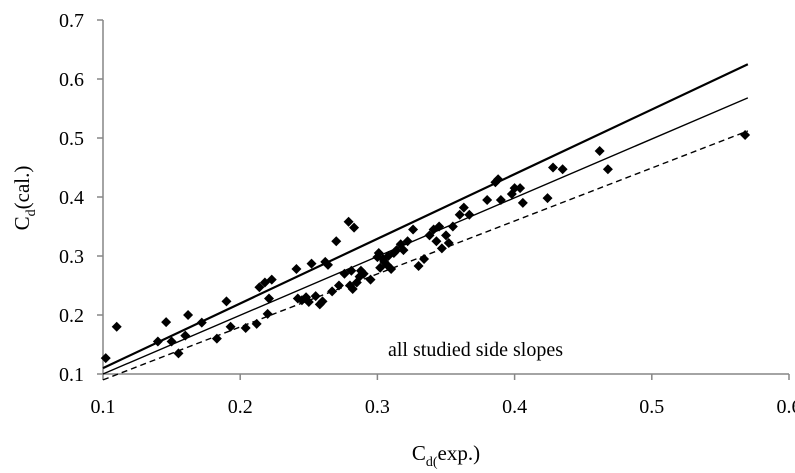 The height and width of the screenshot is (473, 795). Describe the element at coordinates (459, 453) in the screenshot. I see `x-axis-title-rest: exp.)` at that location.